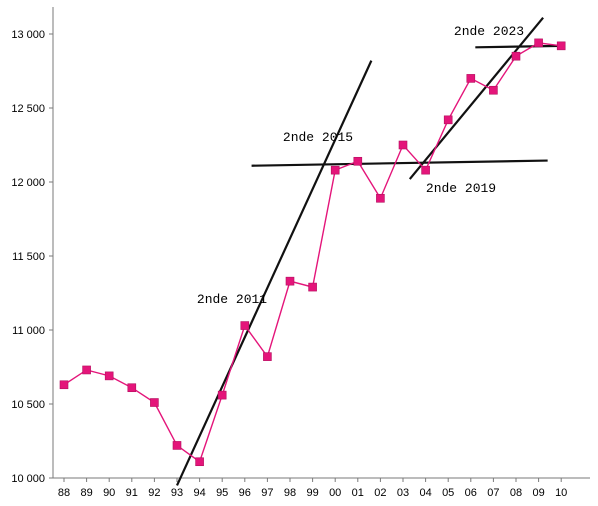  Describe the element at coordinates (28, 479) in the screenshot. I see `y-tick-label: 10 000` at that location.